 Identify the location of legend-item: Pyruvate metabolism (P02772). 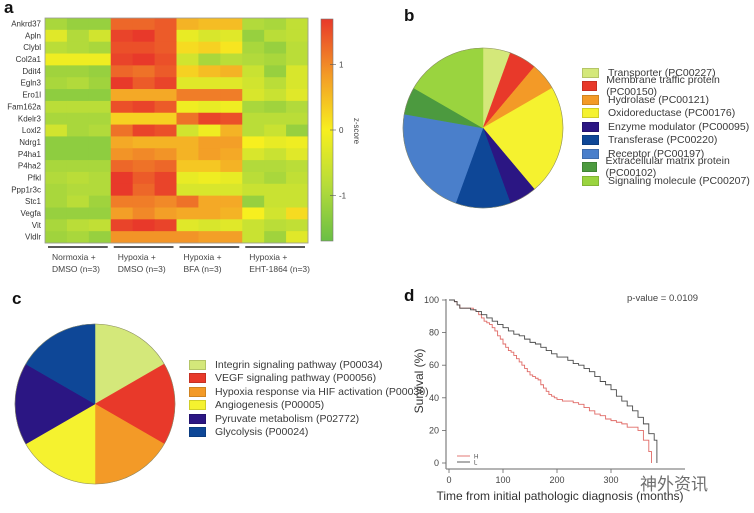
(309, 419).